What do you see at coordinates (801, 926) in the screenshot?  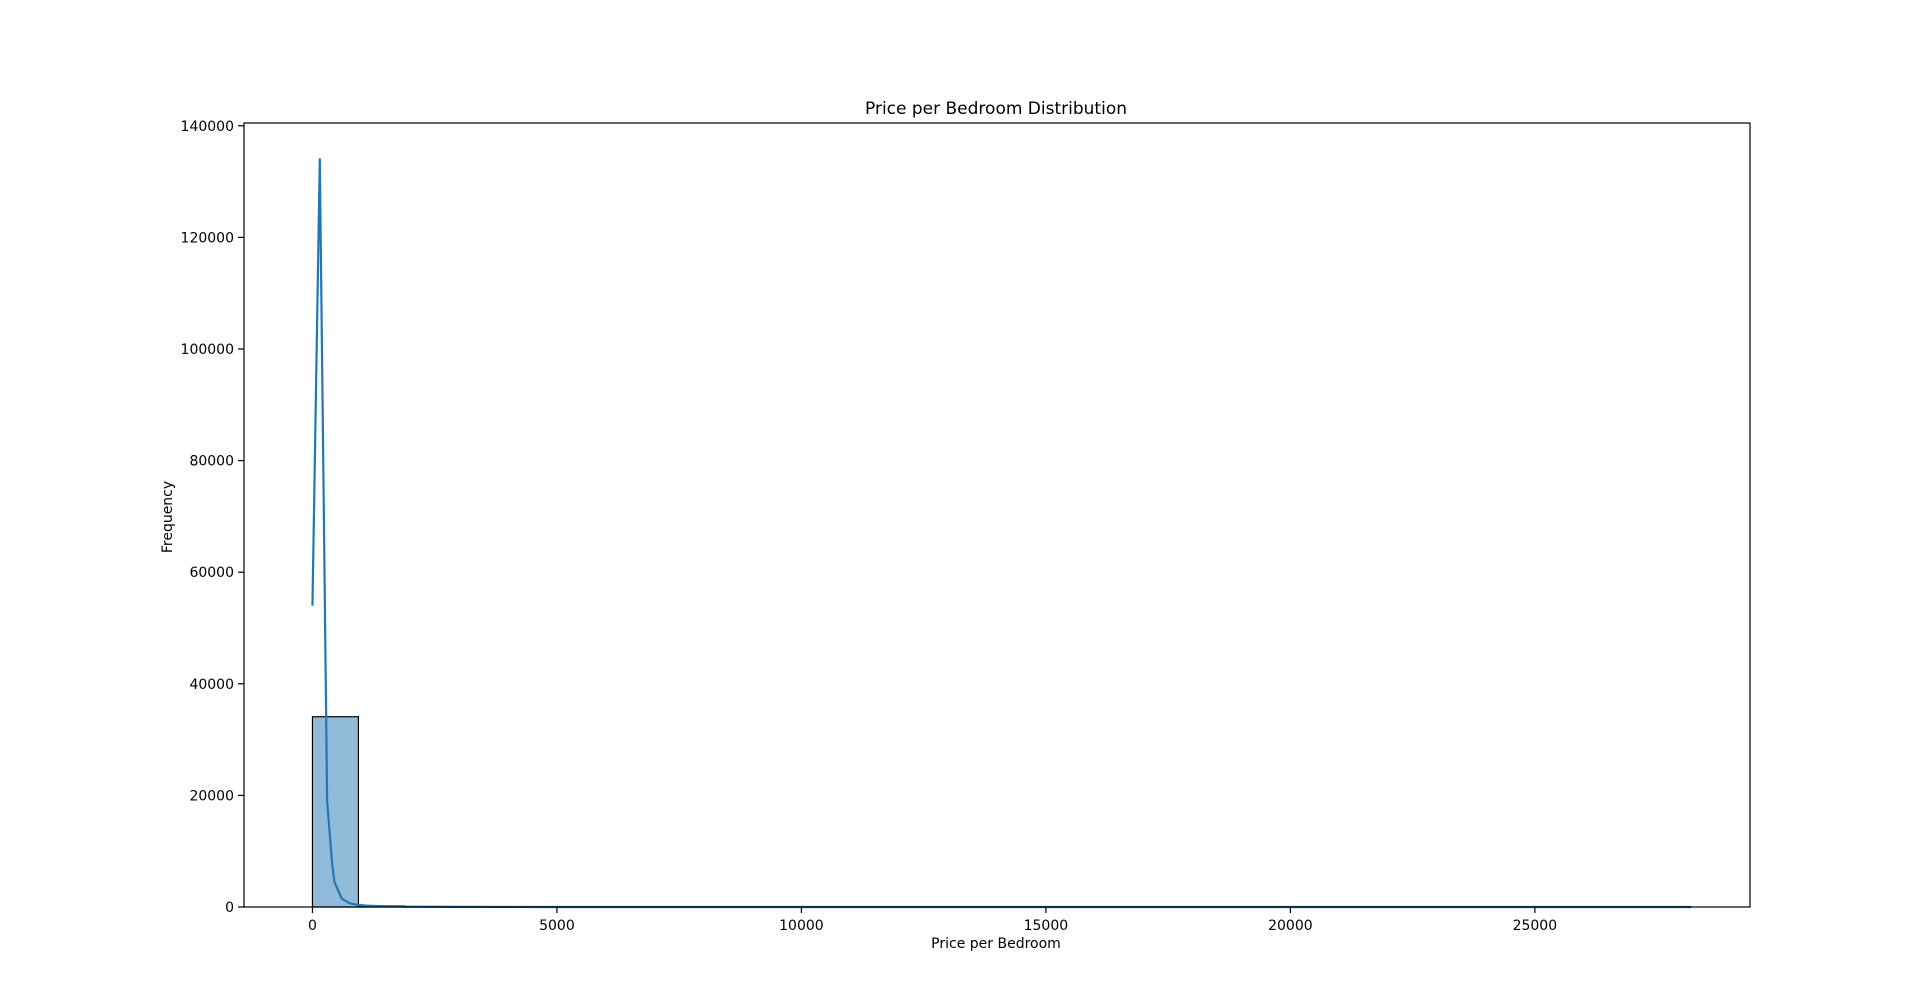 I see `x-tick-label: 10000` at bounding box center [801, 926].